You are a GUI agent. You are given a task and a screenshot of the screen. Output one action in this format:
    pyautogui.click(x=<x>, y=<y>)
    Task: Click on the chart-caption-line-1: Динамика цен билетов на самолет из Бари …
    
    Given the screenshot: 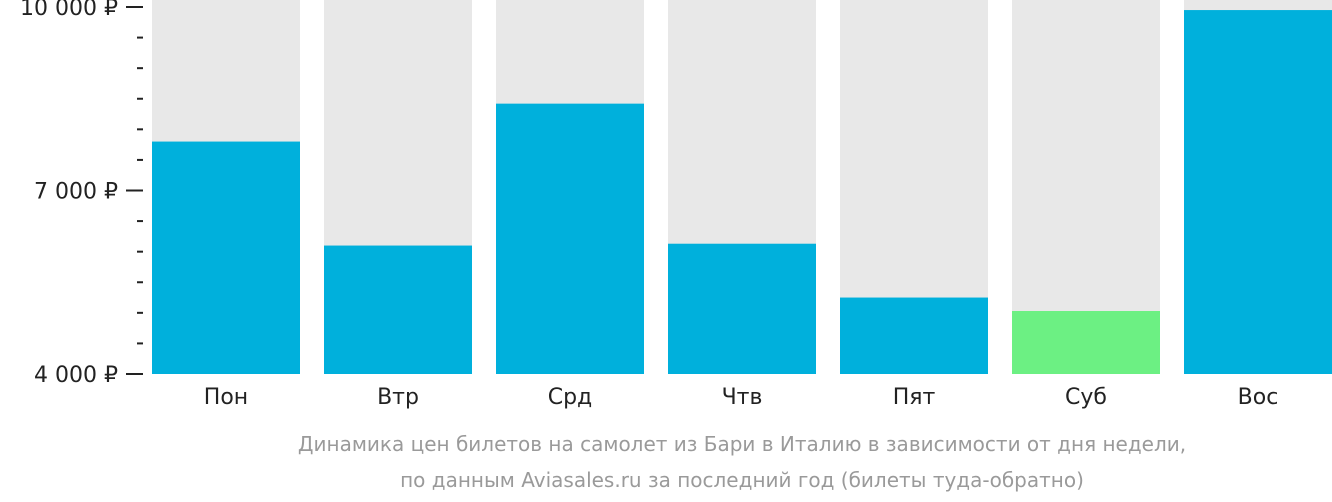 What is the action you would take?
    pyautogui.click(x=742, y=444)
    